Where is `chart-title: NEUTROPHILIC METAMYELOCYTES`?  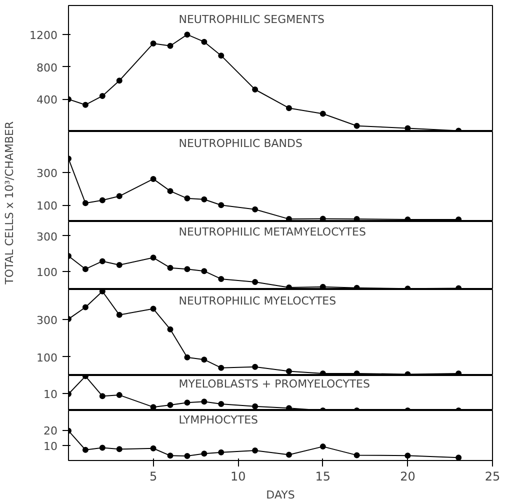
chart-title: NEUTROPHILIC METAMYELOCYTES is located at coordinates (272, 232).